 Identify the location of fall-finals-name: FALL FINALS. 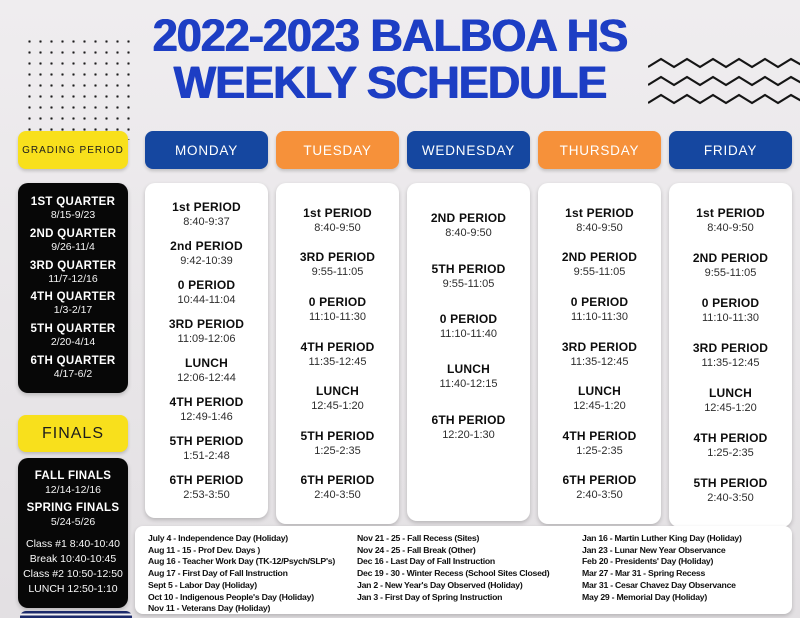
(73, 476).